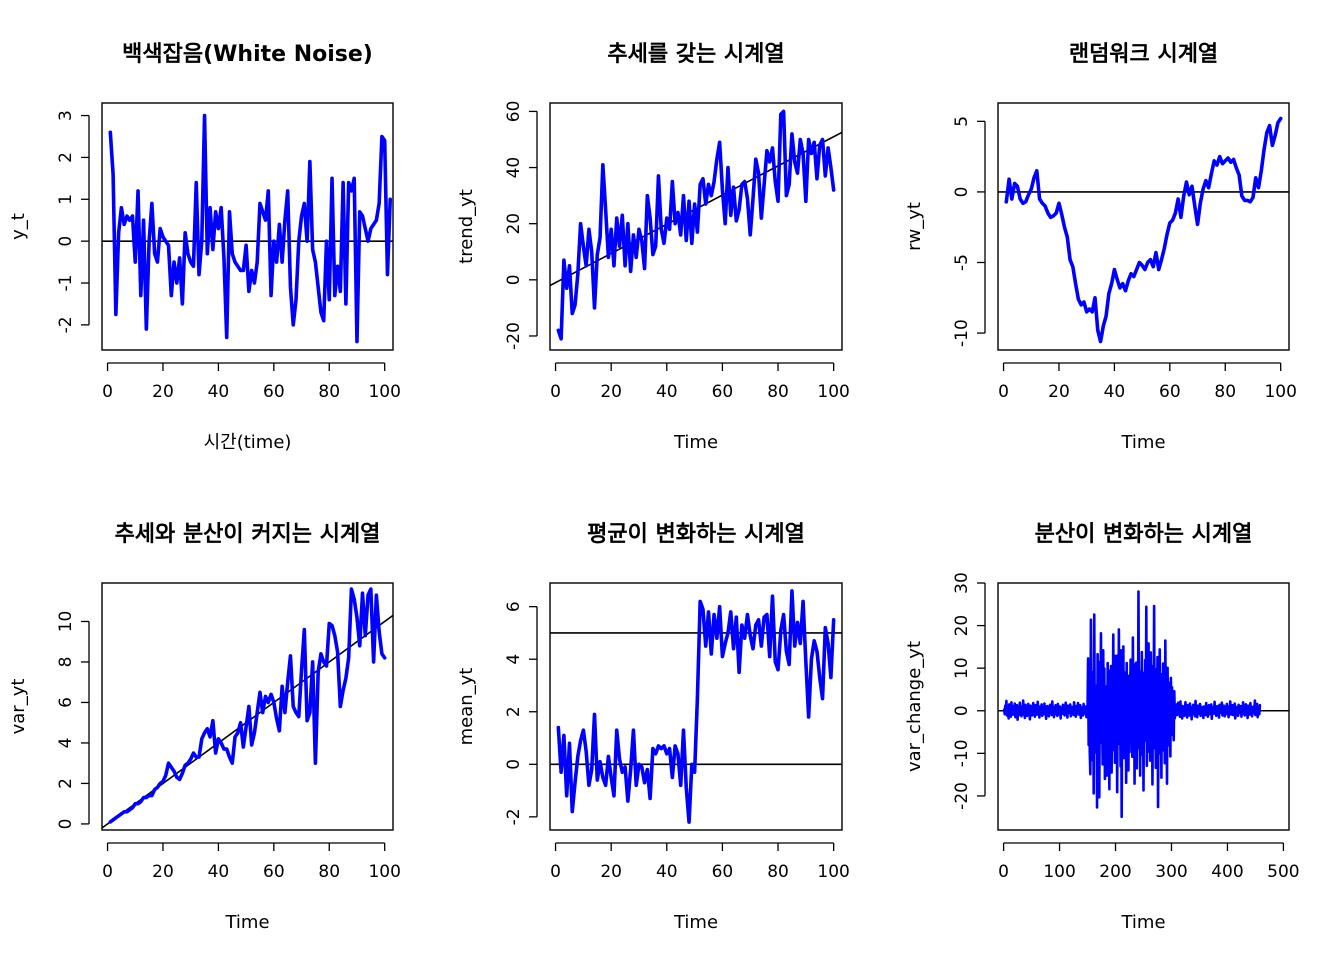 Image resolution: width=1344 pixels, height=964 pixels. What do you see at coordinates (247, 54) in the screenshot?
I see `chart-title: 백색잡음(White Noise)` at bounding box center [247, 54].